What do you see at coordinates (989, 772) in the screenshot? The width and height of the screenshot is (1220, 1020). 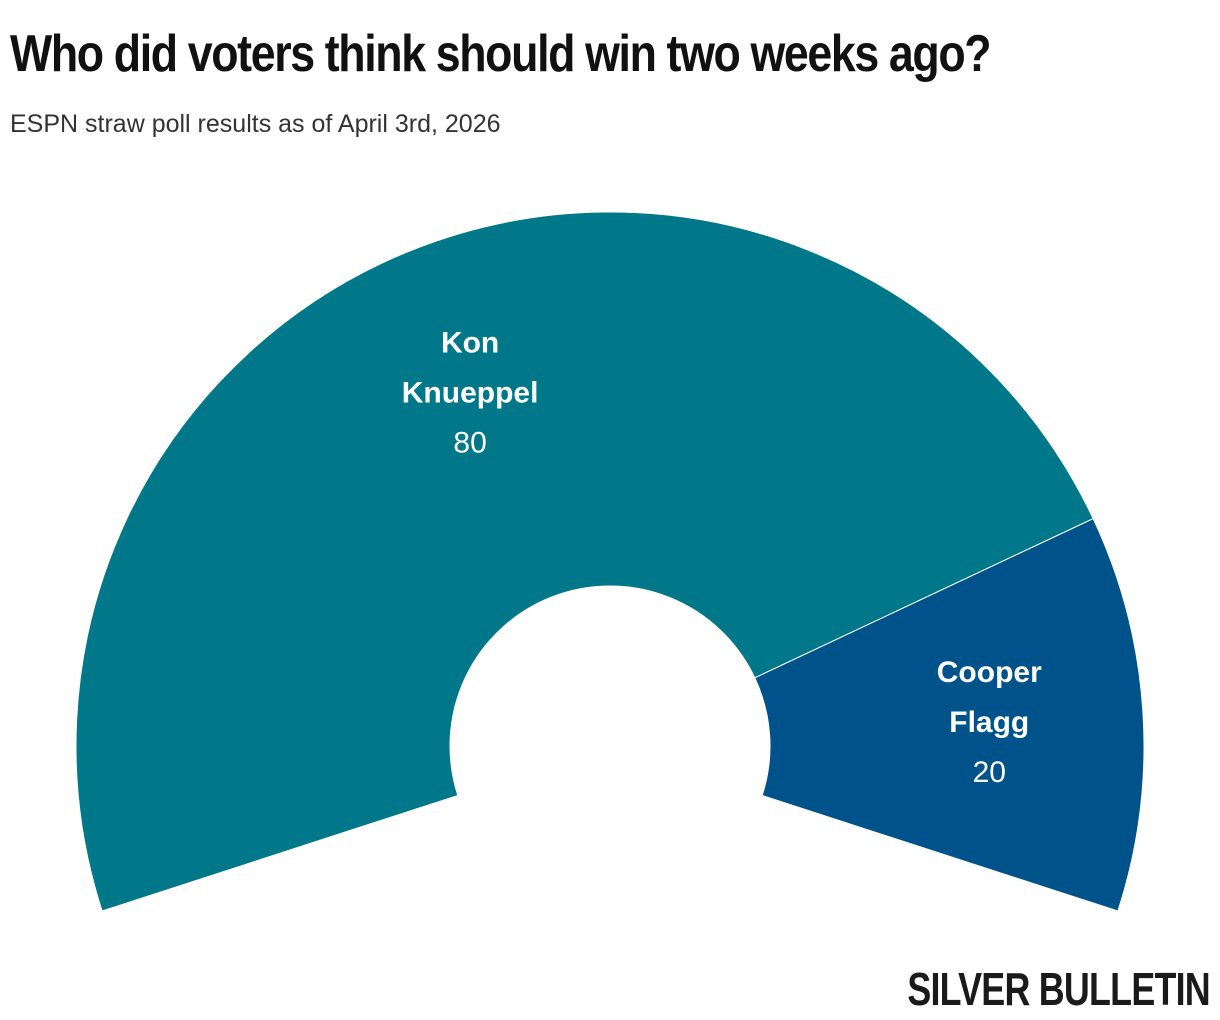 I see `slice-value-label: 20` at bounding box center [989, 772].